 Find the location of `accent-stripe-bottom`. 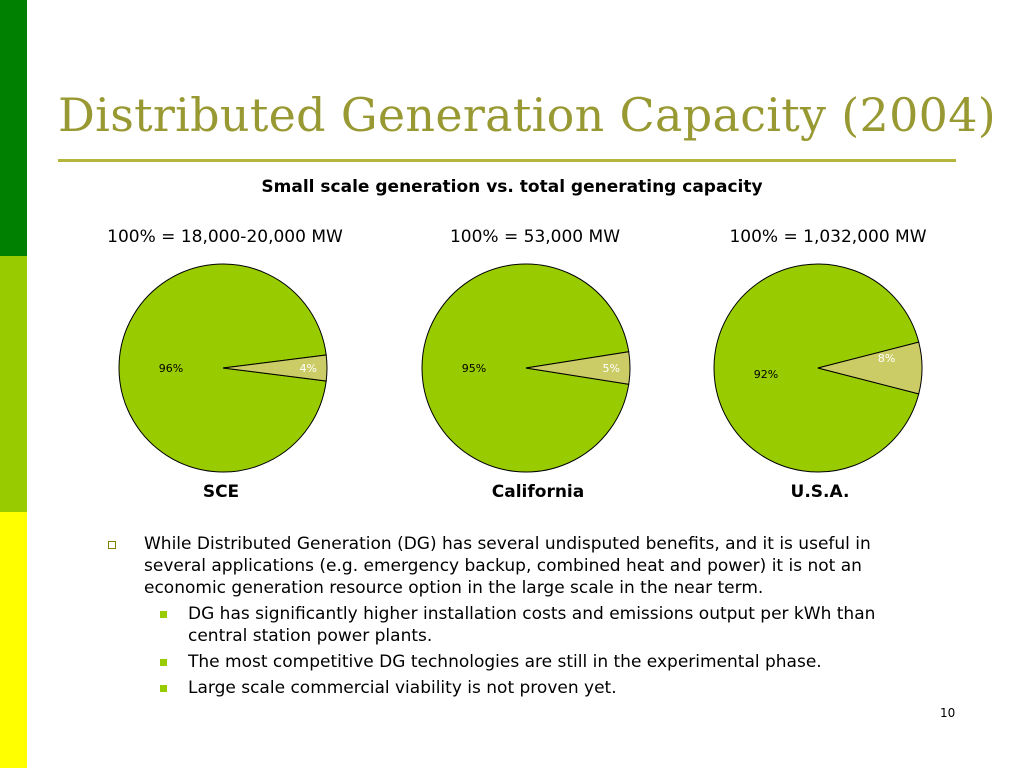

accent-stripe-bottom is located at coordinates (13, 640).